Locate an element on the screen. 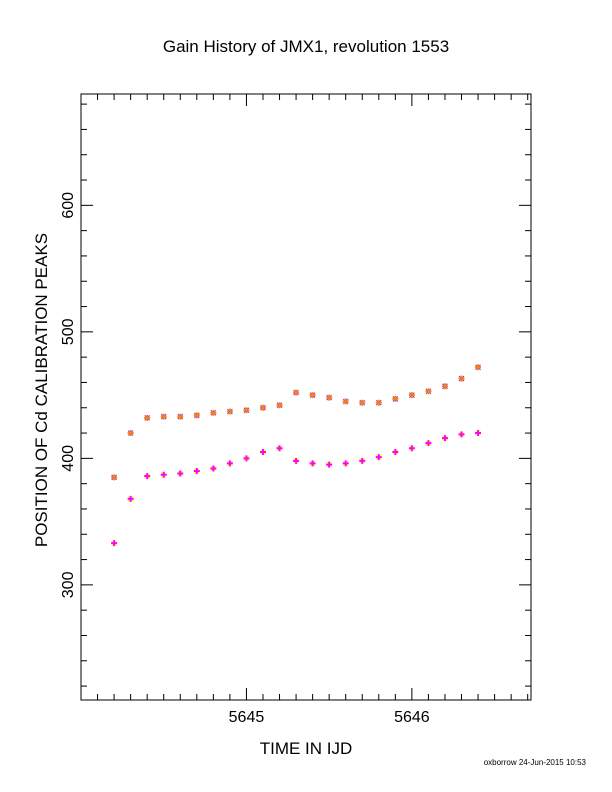  x-tick-label: 5646 is located at coordinates (412, 717).